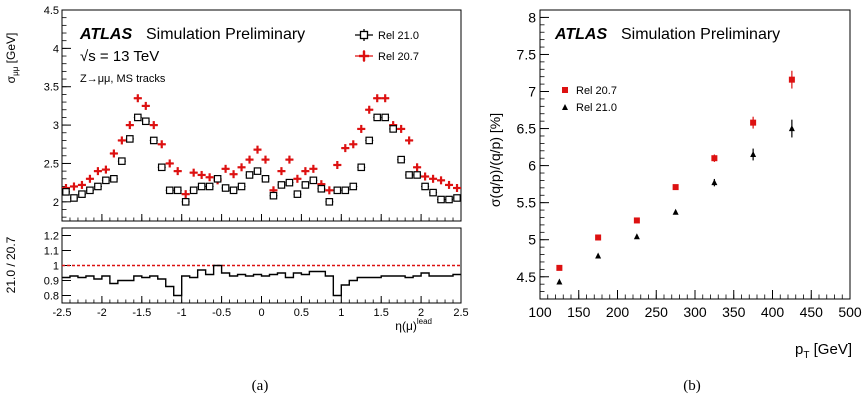 Image resolution: width=867 pixels, height=406 pixels. What do you see at coordinates (182, 313) in the screenshot?
I see `x-tick-label-a: -1` at bounding box center [182, 313].